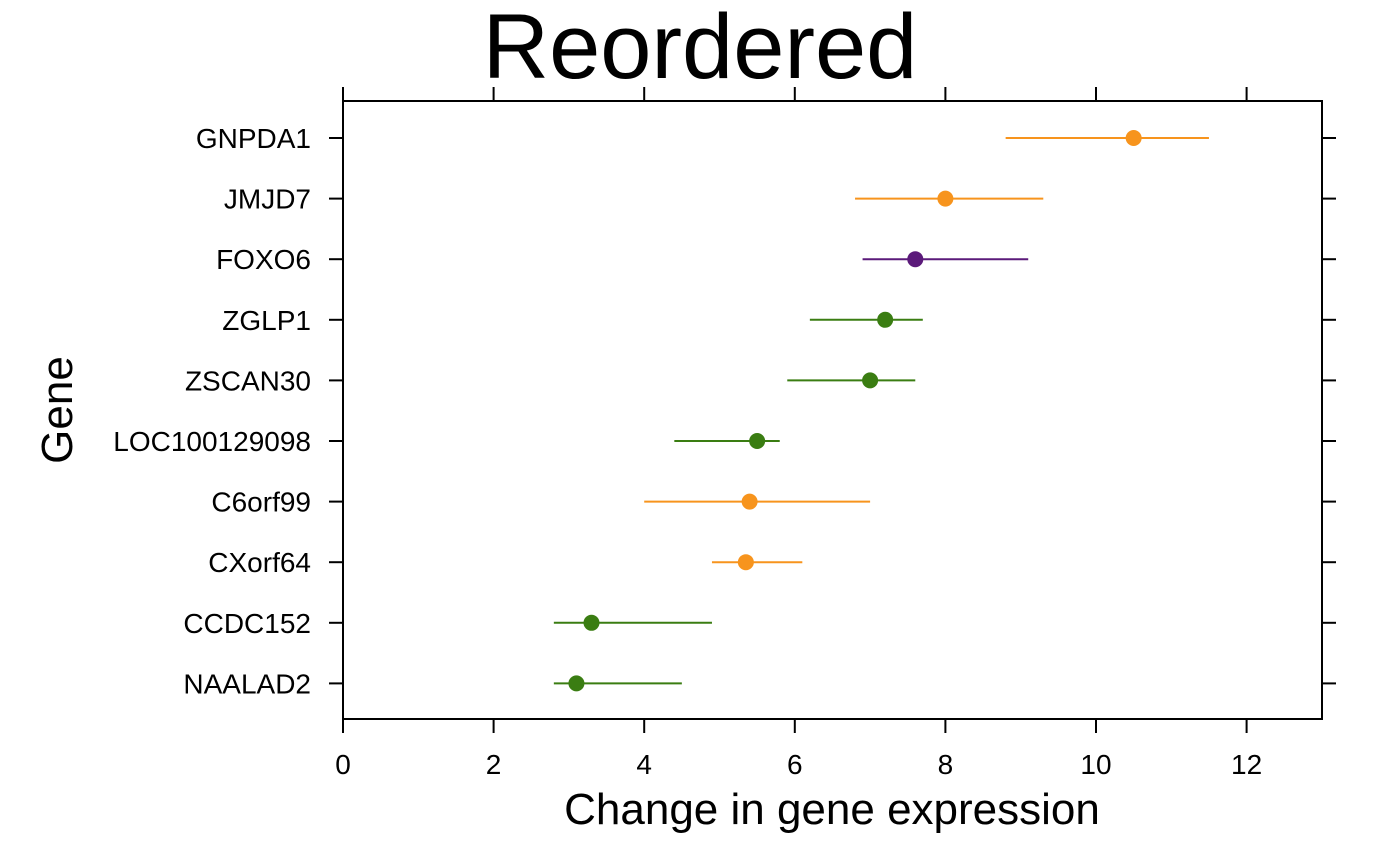 The image size is (1400, 866). What do you see at coordinates (644, 764) in the screenshot?
I see `x-tick-label: 4` at bounding box center [644, 764].